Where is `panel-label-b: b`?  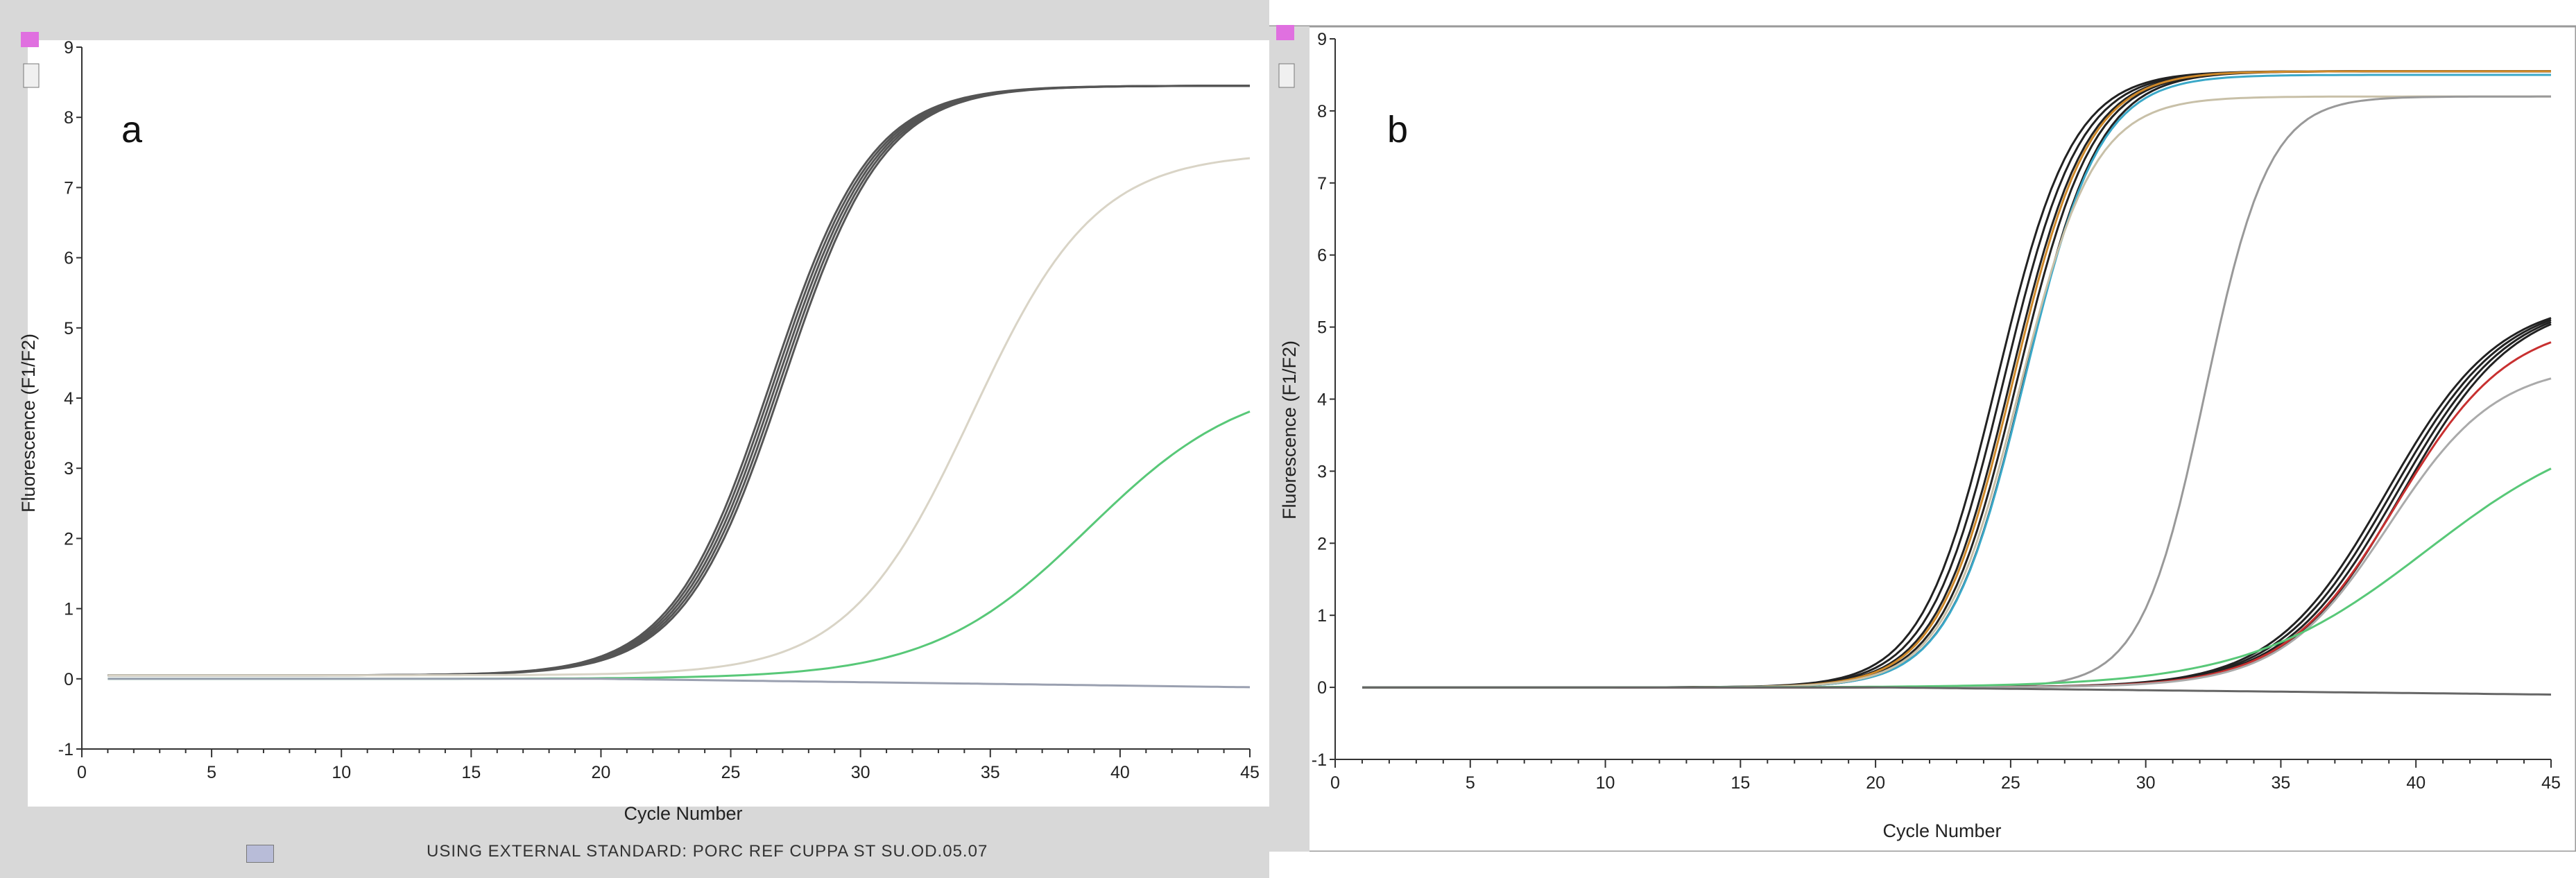
panel-label-b: b is located at coordinates (1397, 129).